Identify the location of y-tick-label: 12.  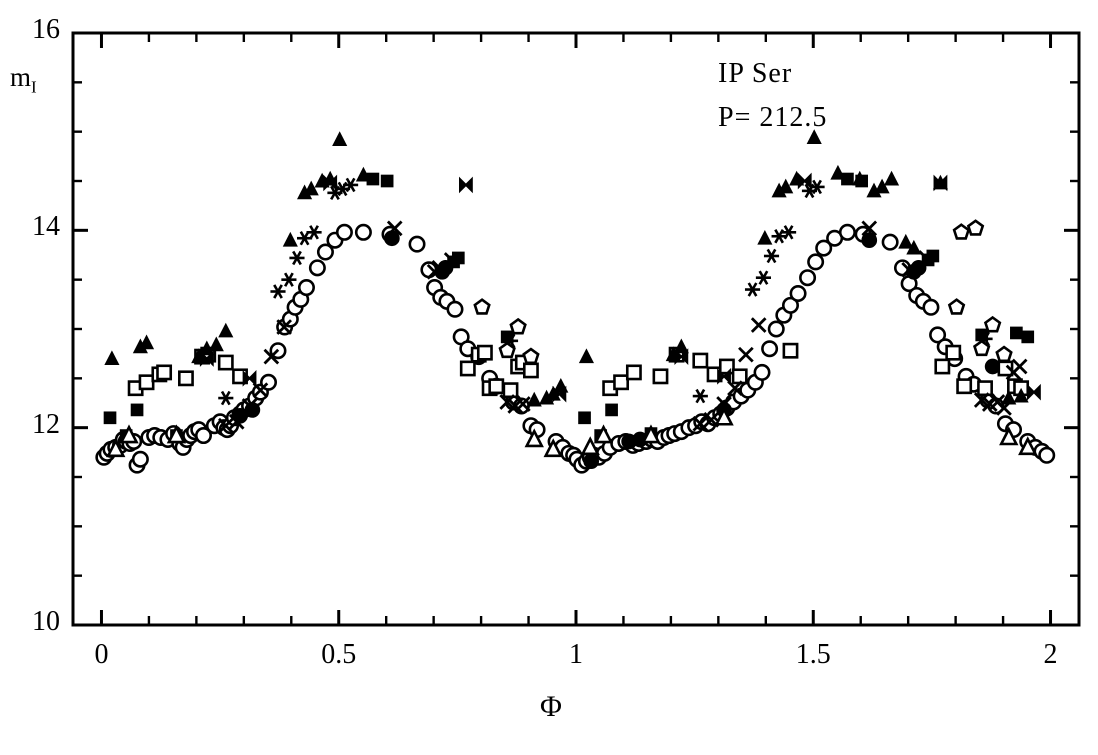
(46, 424).